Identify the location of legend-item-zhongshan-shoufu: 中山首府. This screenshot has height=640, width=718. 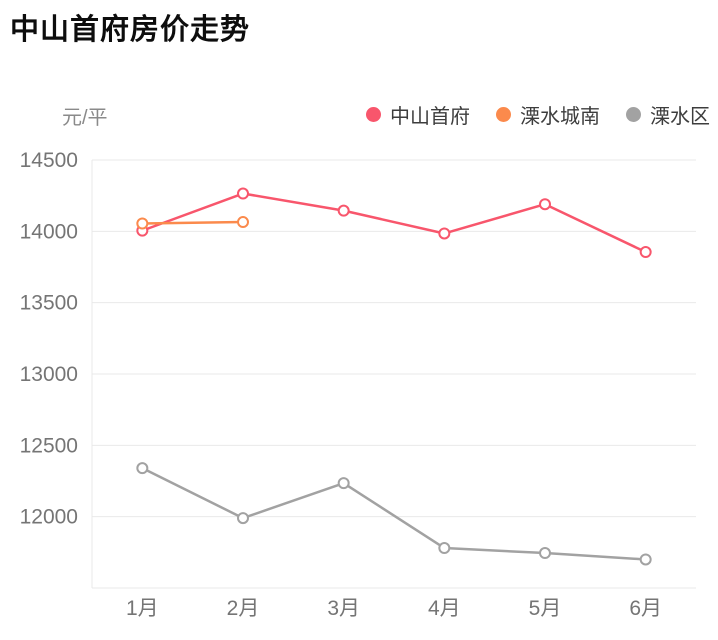
(418, 114).